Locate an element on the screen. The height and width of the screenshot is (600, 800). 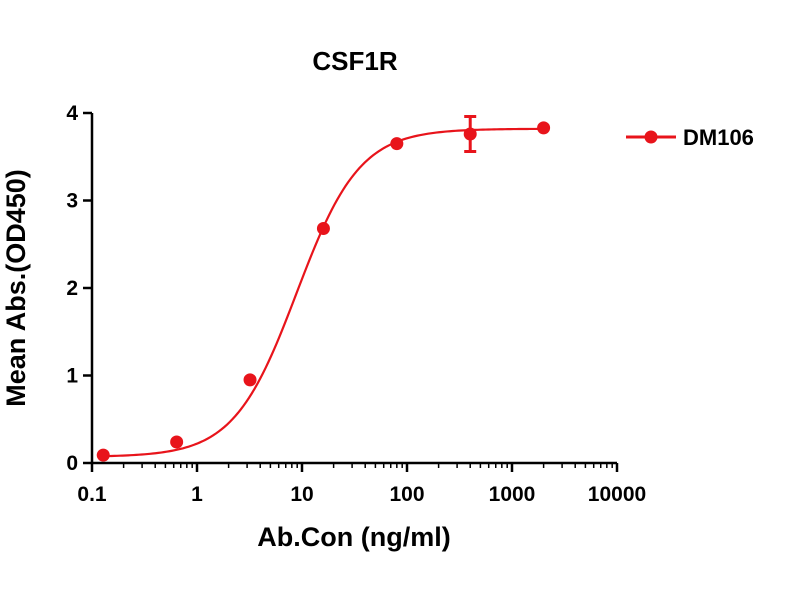
x-tick-label: 100 is located at coordinates (406, 494).